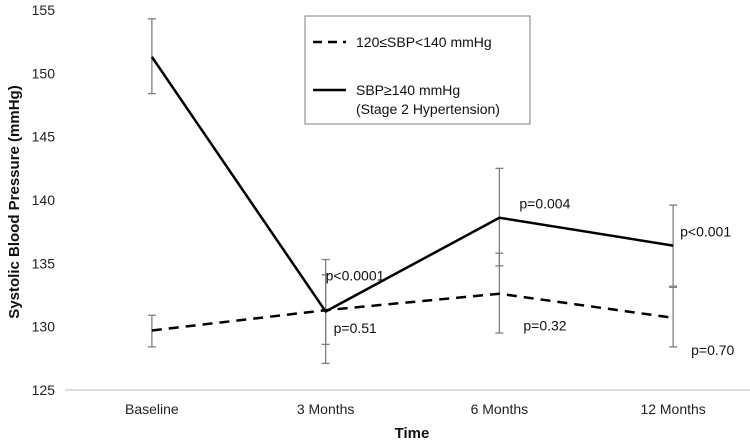 The height and width of the screenshot is (443, 750). Describe the element at coordinates (424, 42) in the screenshot. I see `legend-label-series-1: 120≤SBP<140 mmHg` at that location.